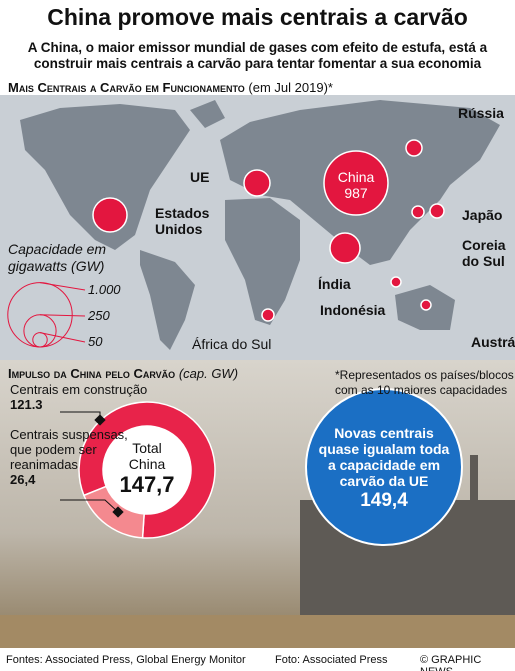  What do you see at coordinates (147, 456) in the screenshot?
I see `total-label: Total China` at bounding box center [147, 456].